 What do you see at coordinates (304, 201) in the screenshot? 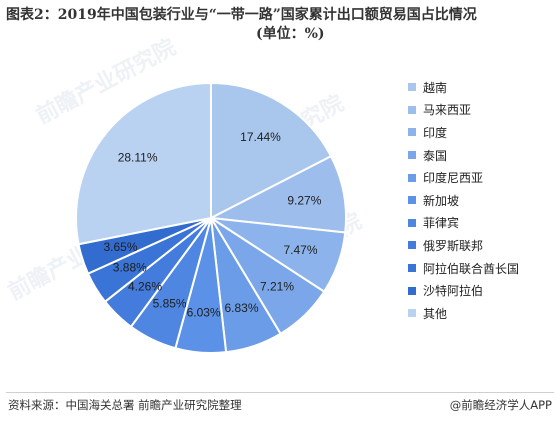
I see `slice-value-label: 9.27%` at bounding box center [304, 201].